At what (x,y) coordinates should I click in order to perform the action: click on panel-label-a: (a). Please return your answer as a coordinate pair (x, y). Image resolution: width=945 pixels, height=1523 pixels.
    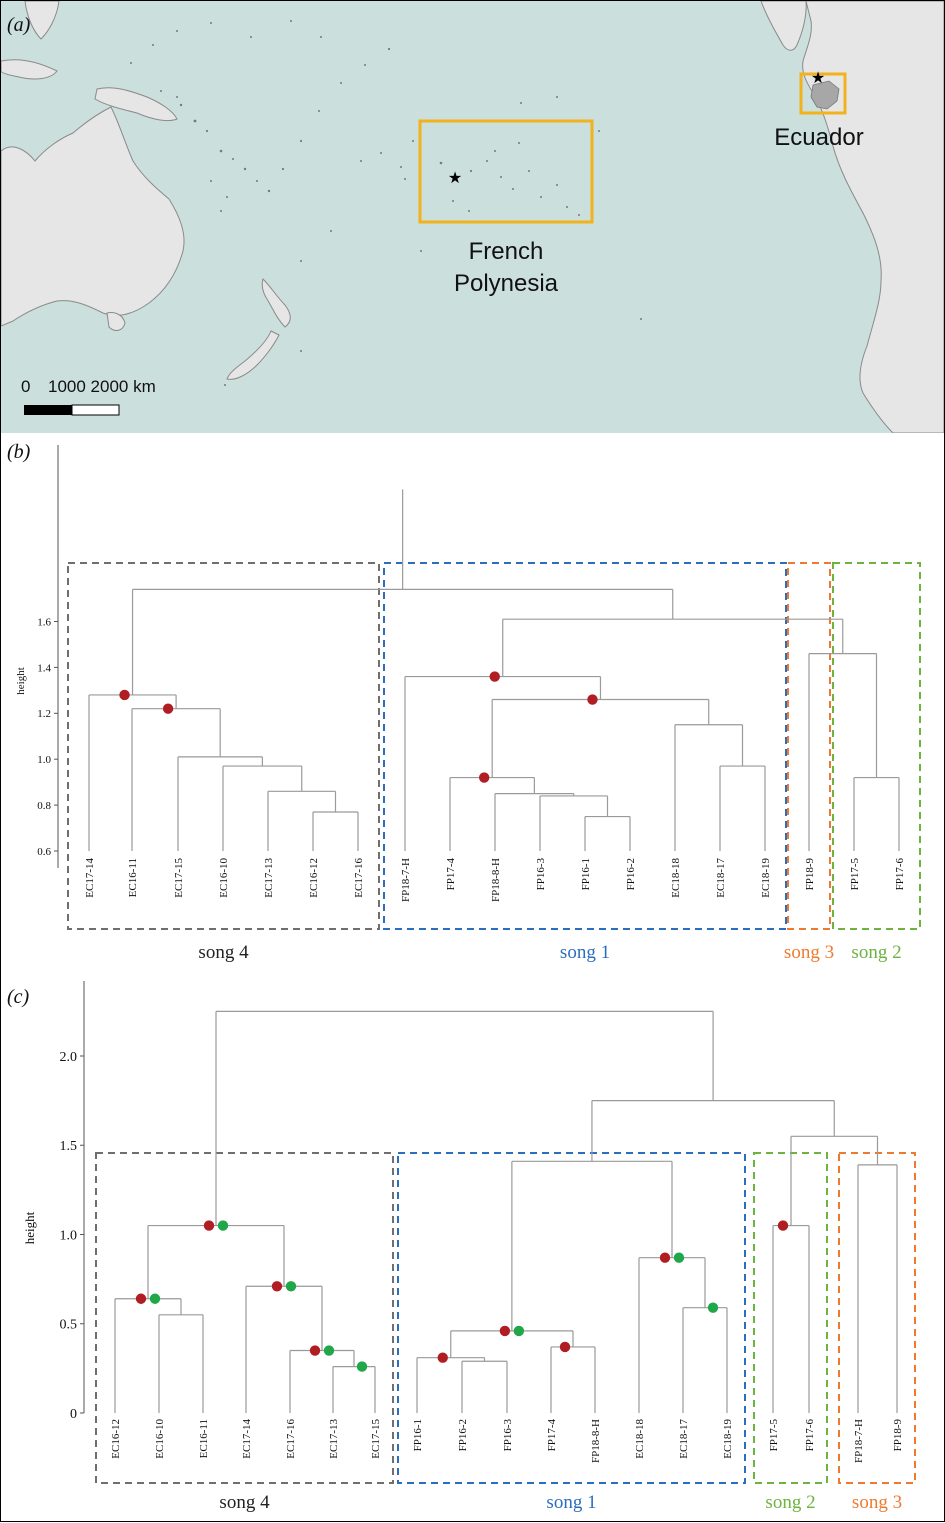
    Looking at the image, I should click on (19, 25).